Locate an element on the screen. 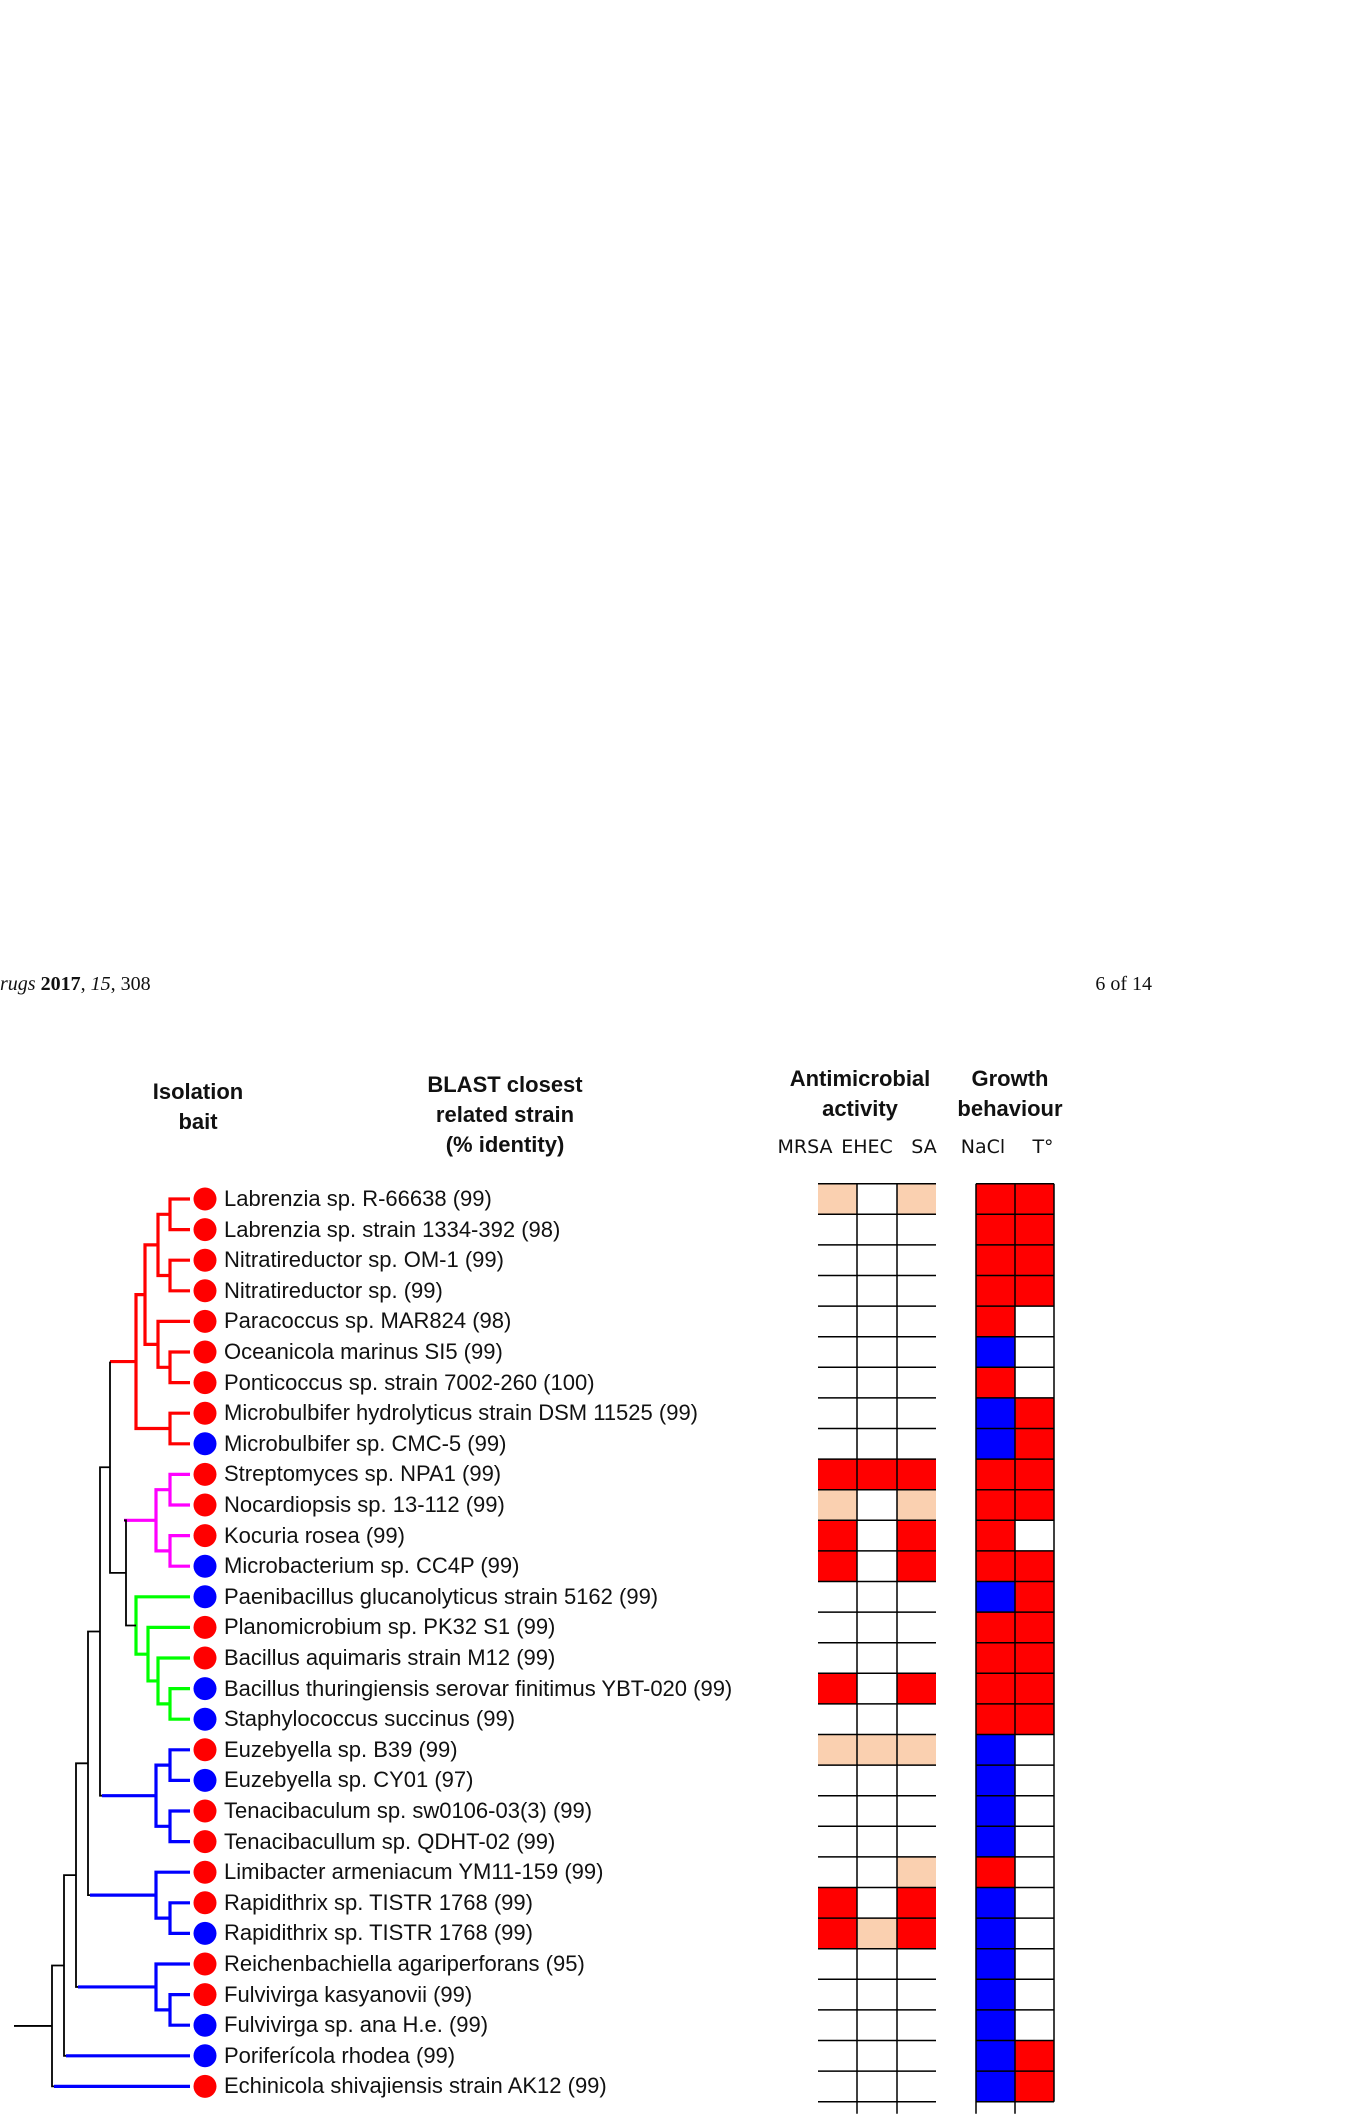  strain-label: Bacillus aquimaris strain M12 (99) is located at coordinates (390, 1657).